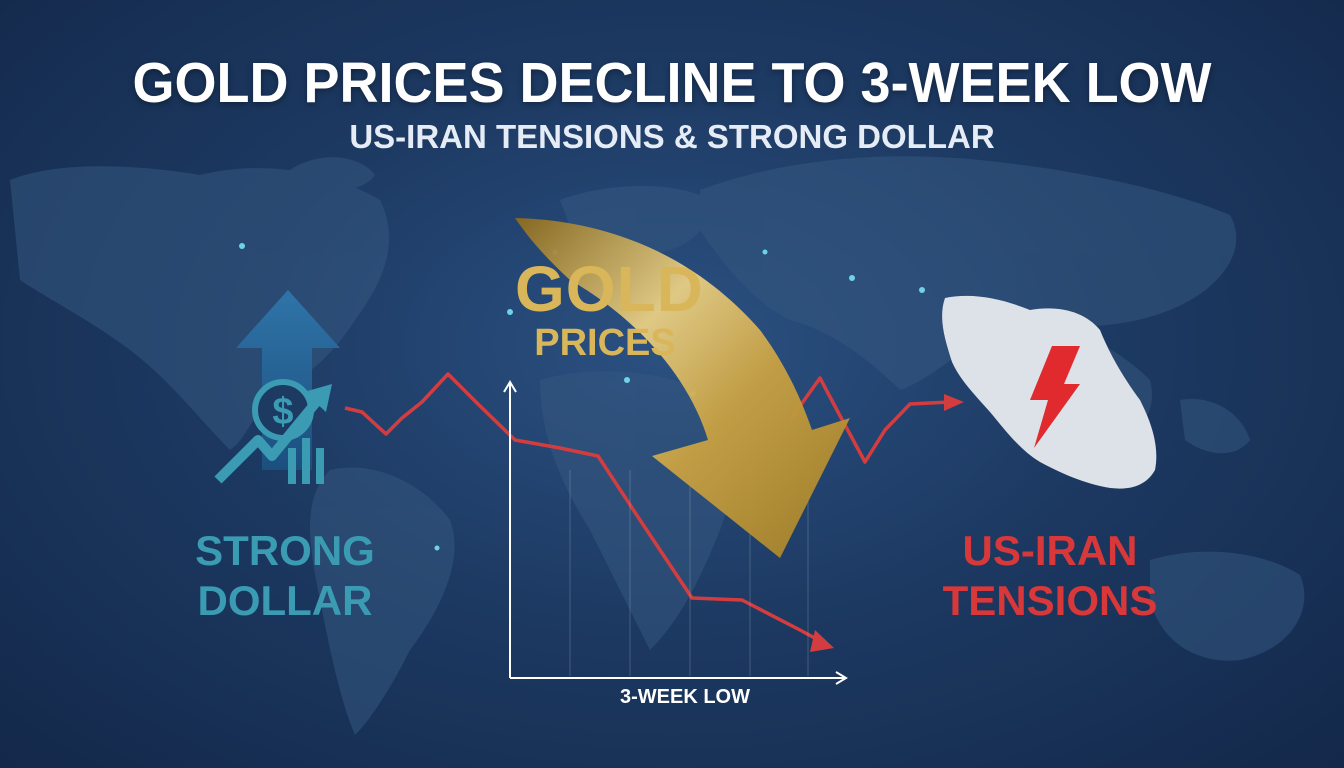 The width and height of the screenshot is (1344, 768). I want to click on lightning-icon, so click(1055, 397).